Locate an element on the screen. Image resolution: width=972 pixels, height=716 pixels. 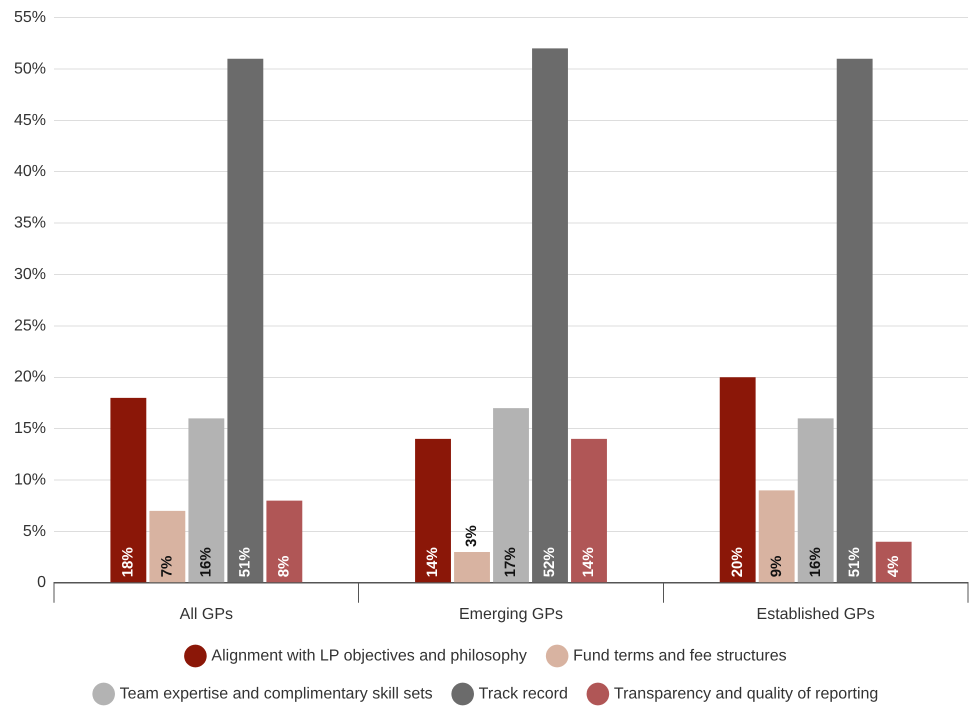
data-label: 7% is located at coordinates (167, 567).